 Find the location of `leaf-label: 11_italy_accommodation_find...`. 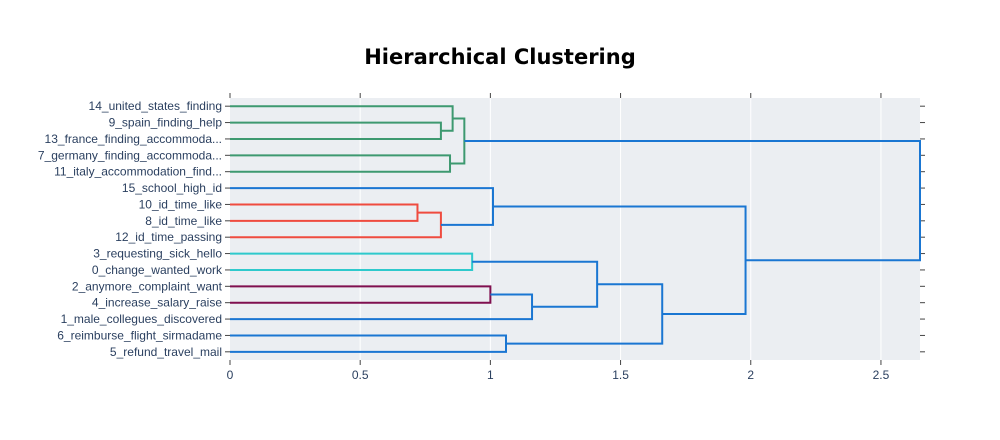

leaf-label: 11_italy_accommodation_find... is located at coordinates (138, 172).